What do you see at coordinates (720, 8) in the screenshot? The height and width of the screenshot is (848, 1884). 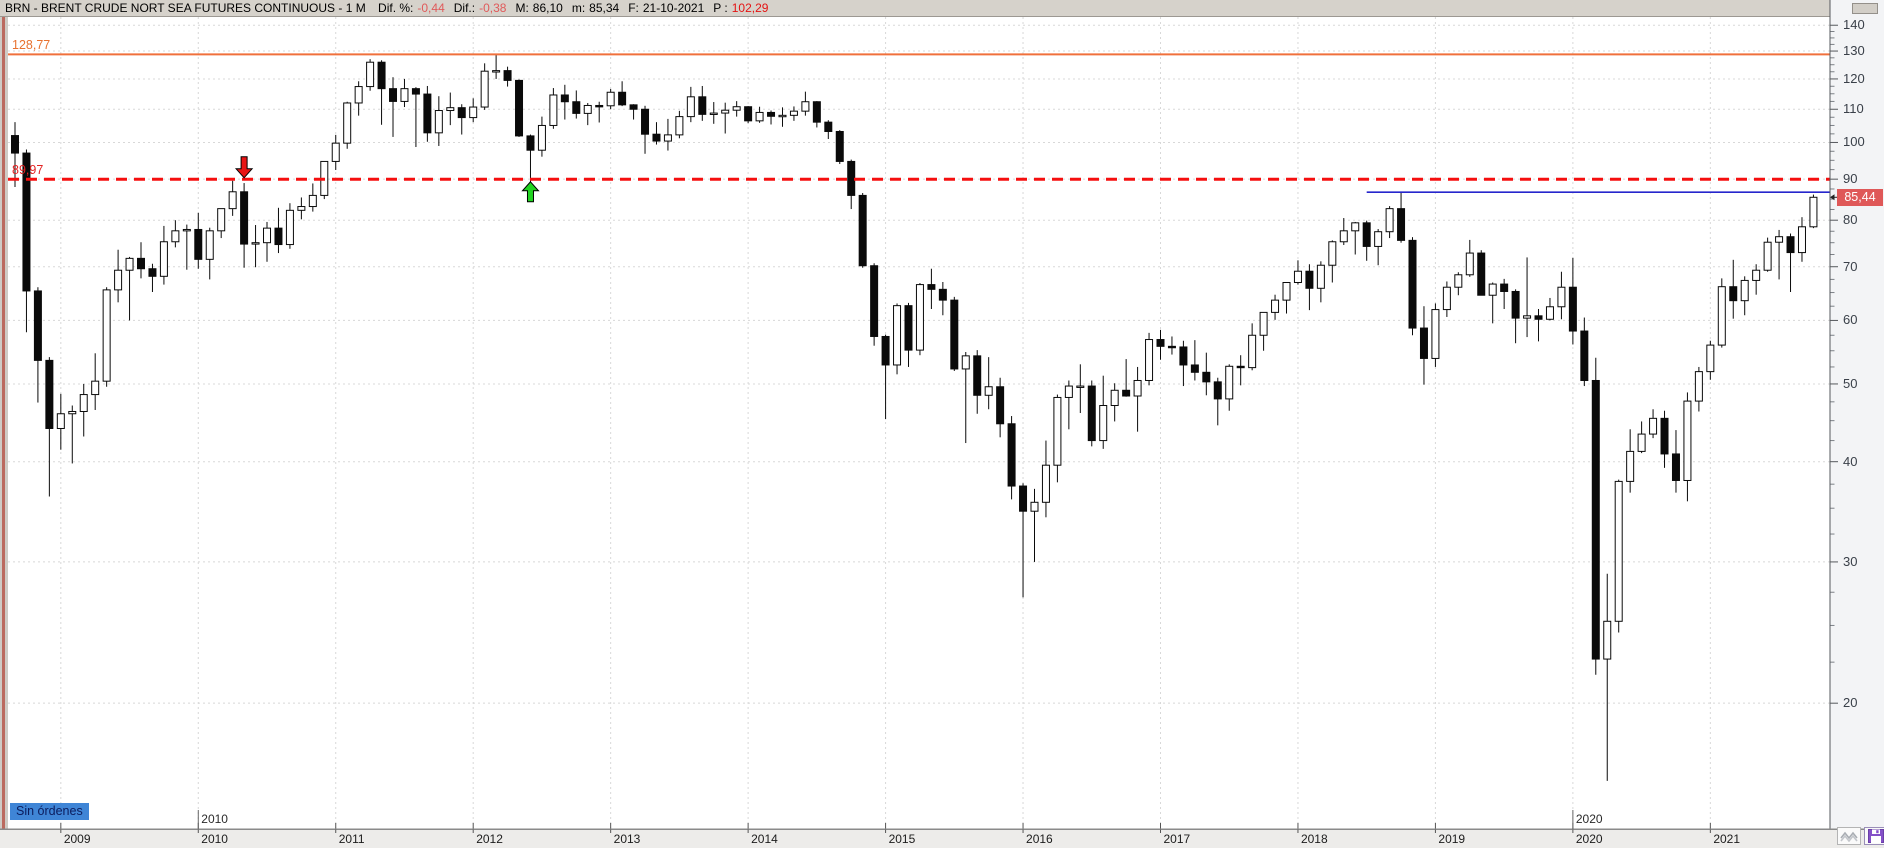 I see `titlebar-field-label: P :` at bounding box center [720, 8].